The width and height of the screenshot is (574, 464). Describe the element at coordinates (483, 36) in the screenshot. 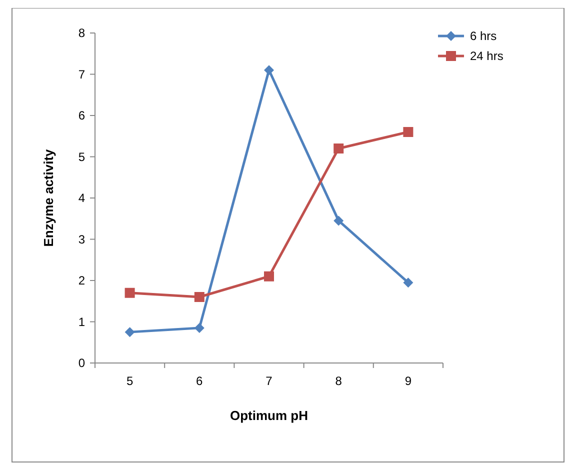

I see `legend-label: 6 hrs` at that location.